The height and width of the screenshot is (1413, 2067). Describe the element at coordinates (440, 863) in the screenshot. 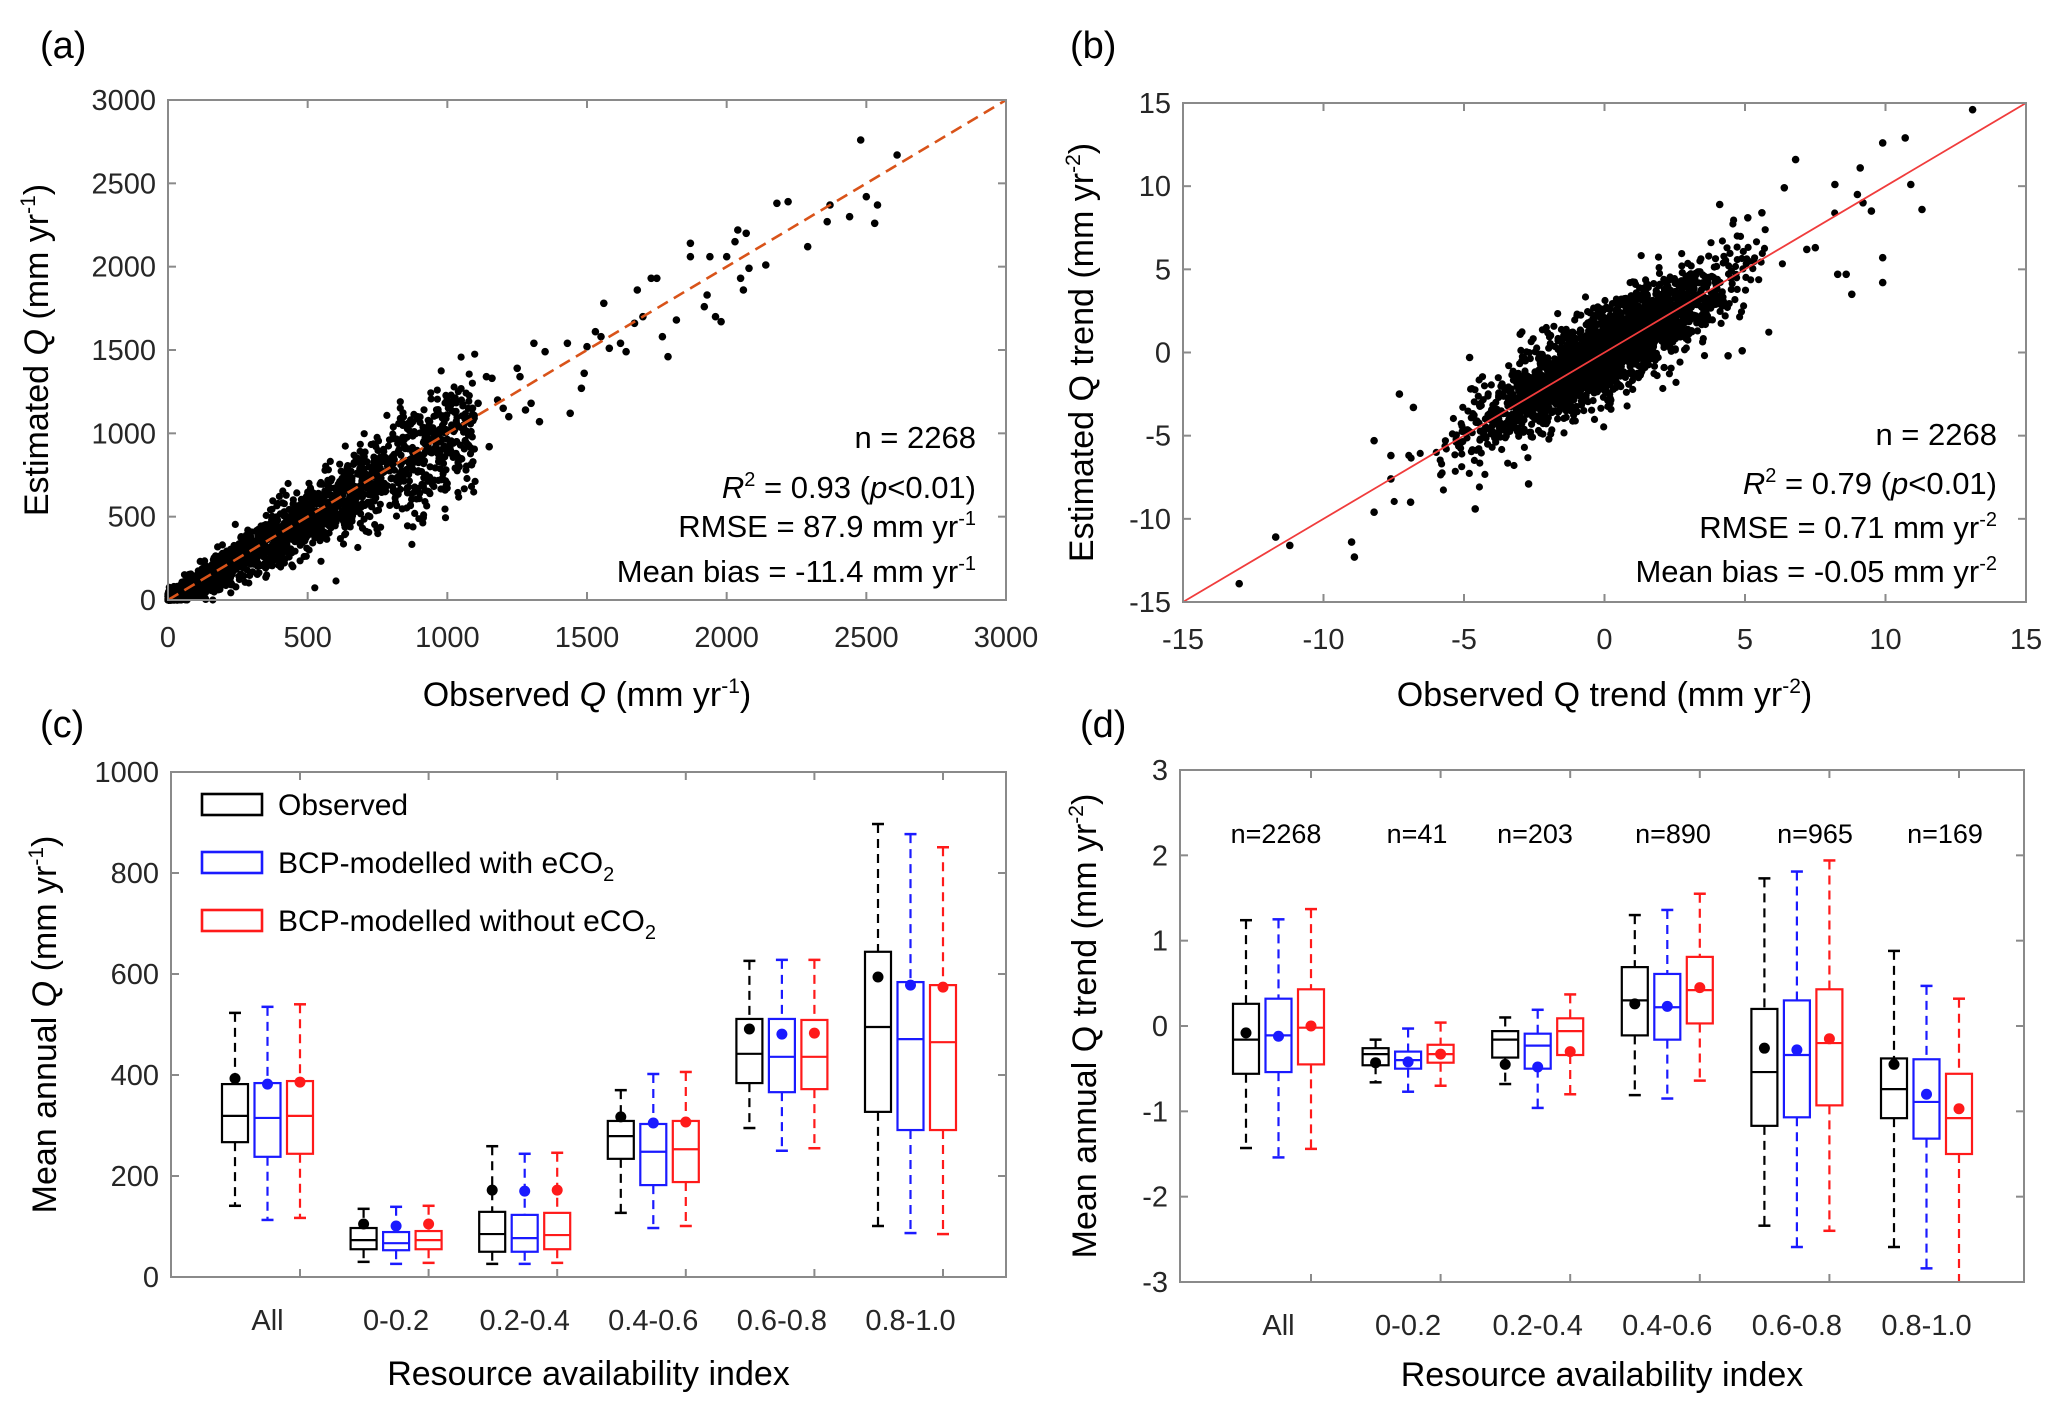

I see `legend-label-text: BCP-modelled with eCO` at that location.